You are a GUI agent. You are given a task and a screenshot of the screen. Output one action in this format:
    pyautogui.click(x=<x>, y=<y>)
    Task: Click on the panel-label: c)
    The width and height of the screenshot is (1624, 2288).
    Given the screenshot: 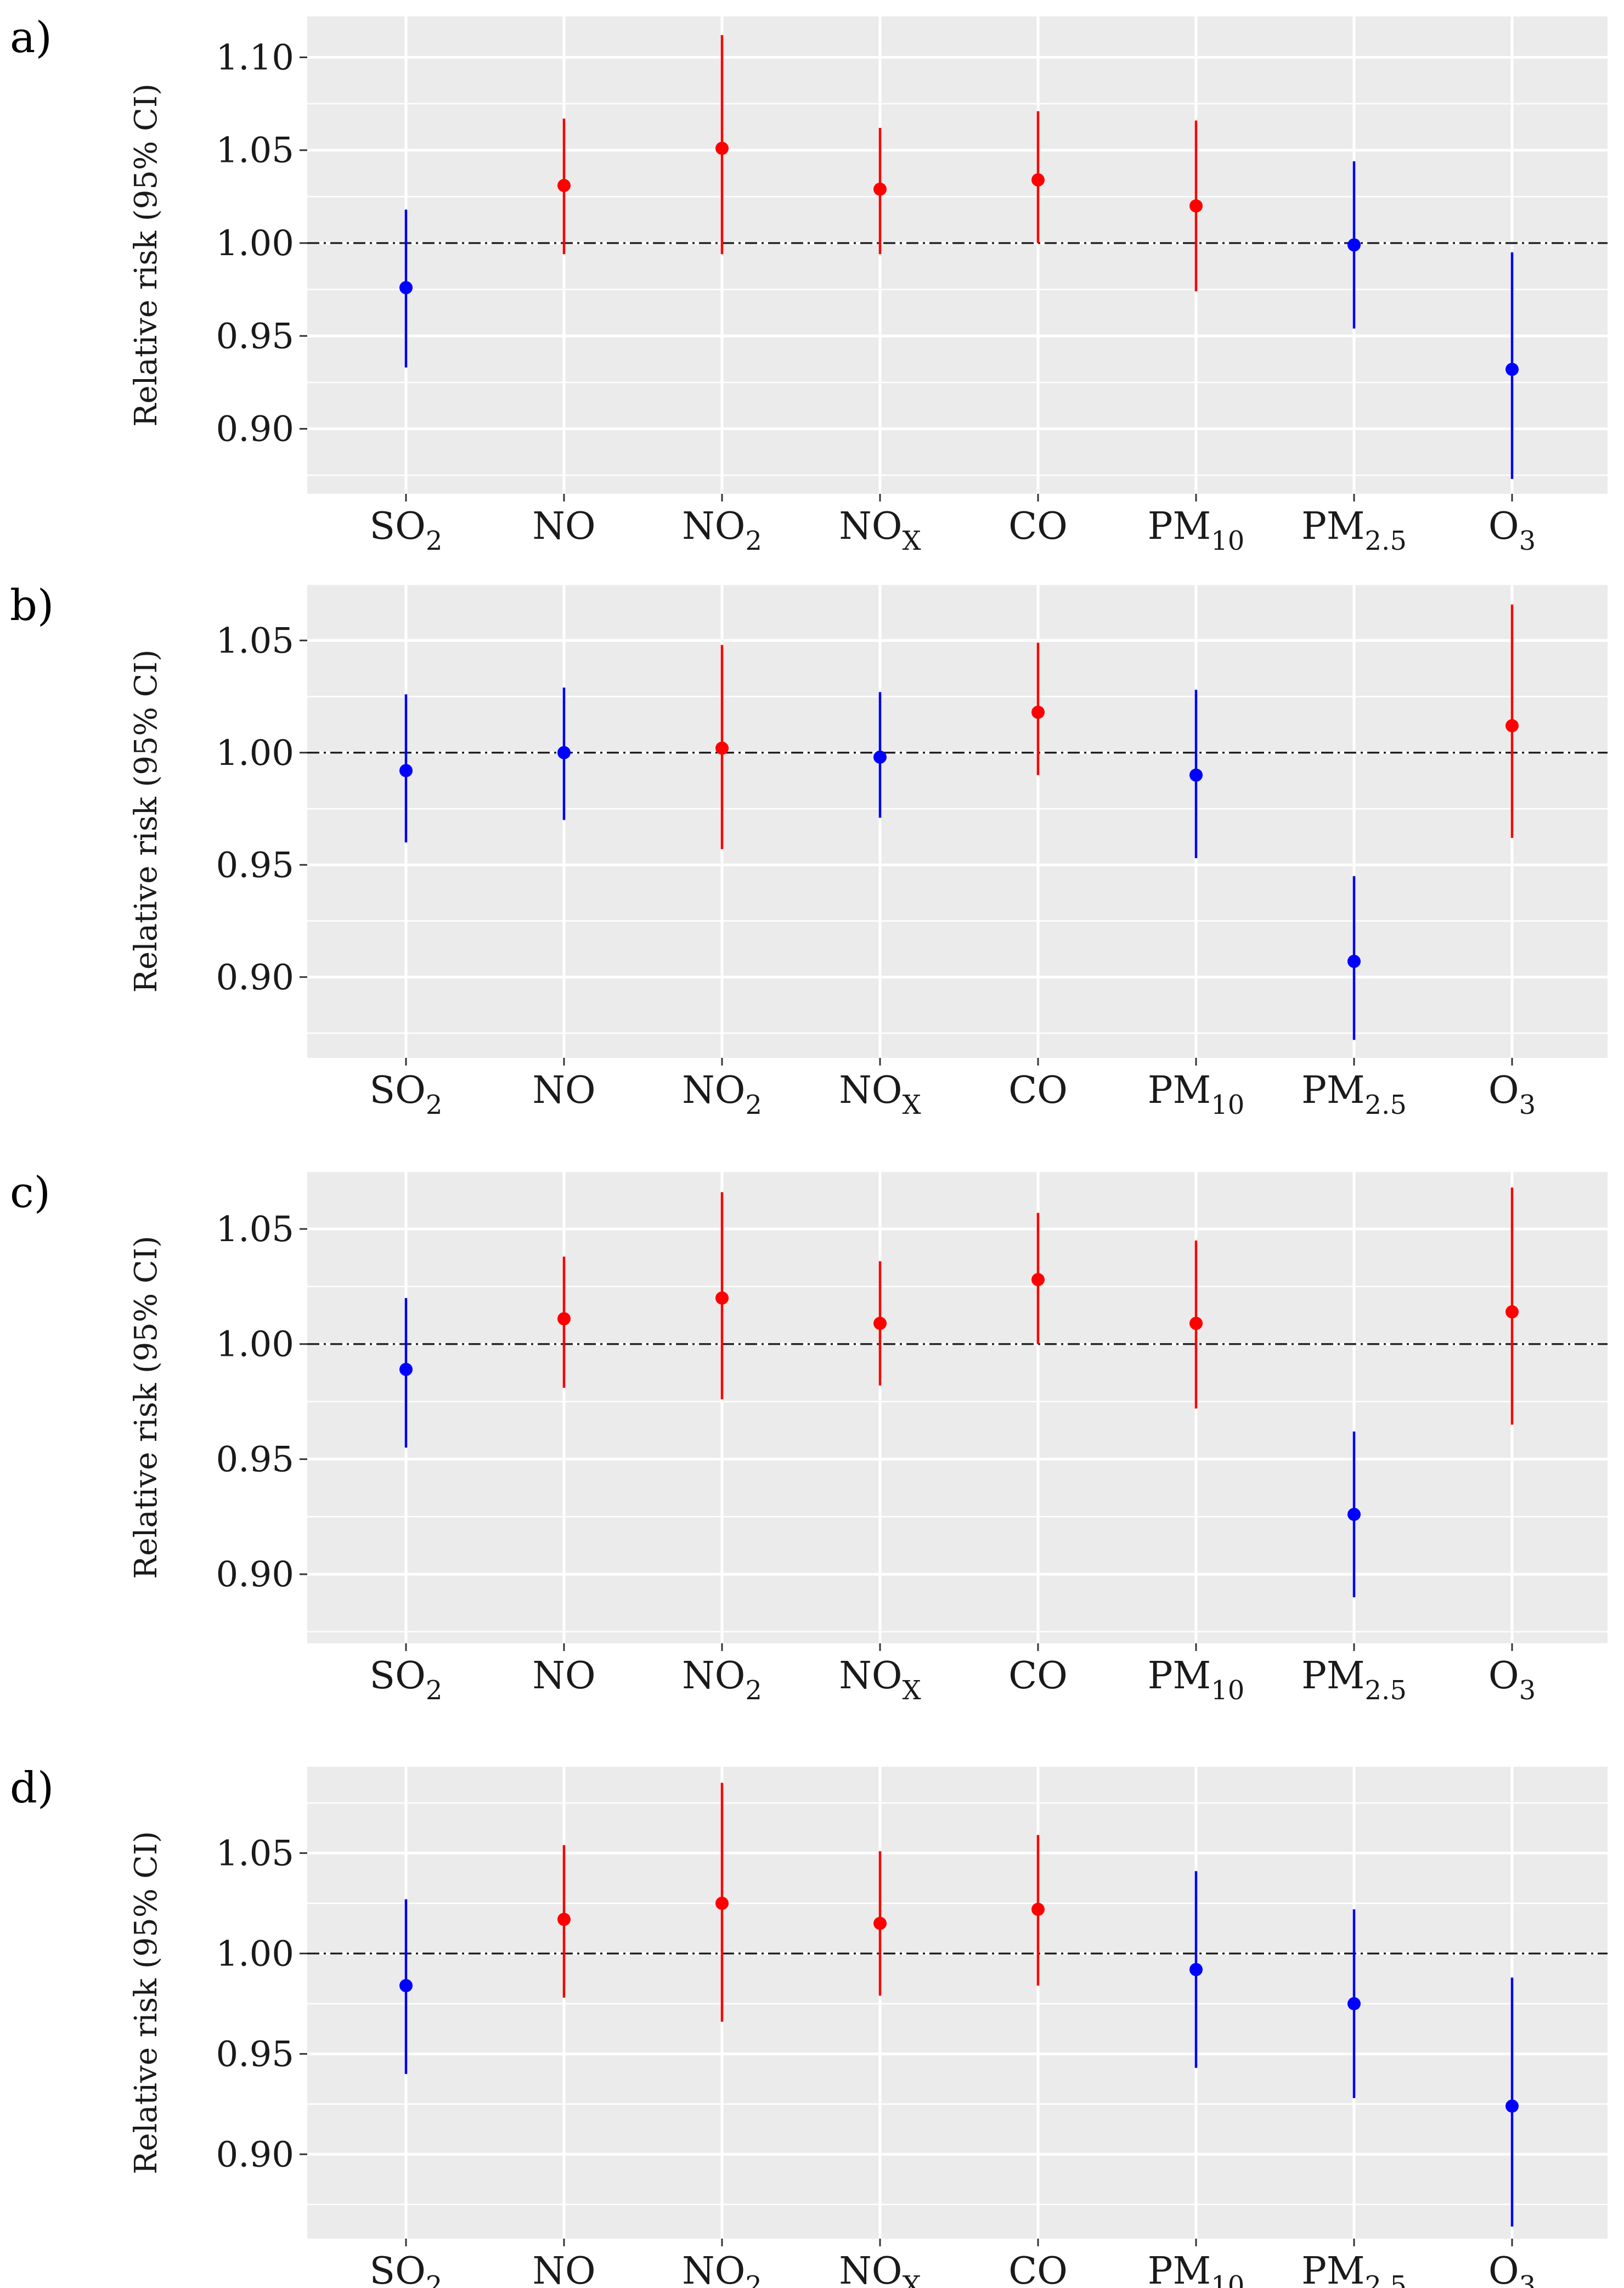 What is the action you would take?
    pyautogui.click(x=30, y=1193)
    